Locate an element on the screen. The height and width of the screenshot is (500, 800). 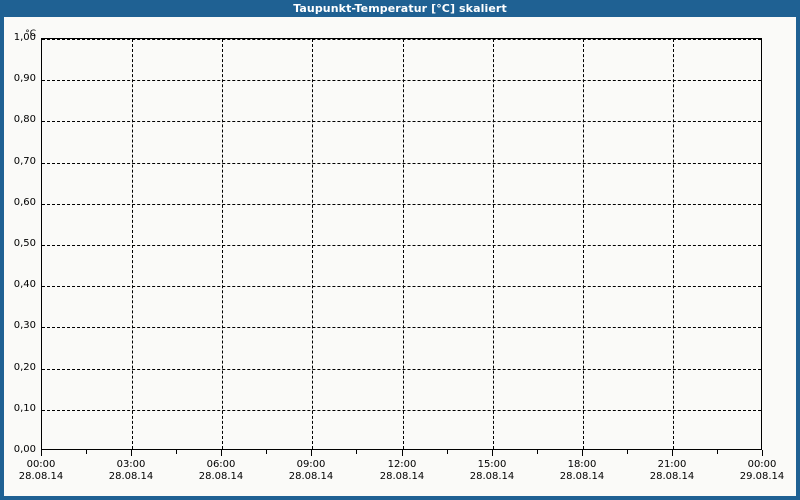
y-axis-tick-label: 0,60 is located at coordinates (24, 202).